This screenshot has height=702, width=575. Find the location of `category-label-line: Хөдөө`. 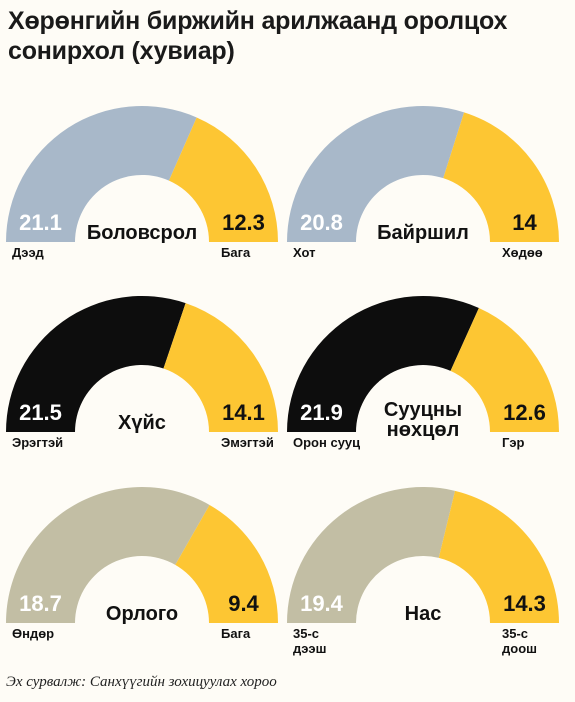

category-label-line: Хөдөө is located at coordinates (522, 252).